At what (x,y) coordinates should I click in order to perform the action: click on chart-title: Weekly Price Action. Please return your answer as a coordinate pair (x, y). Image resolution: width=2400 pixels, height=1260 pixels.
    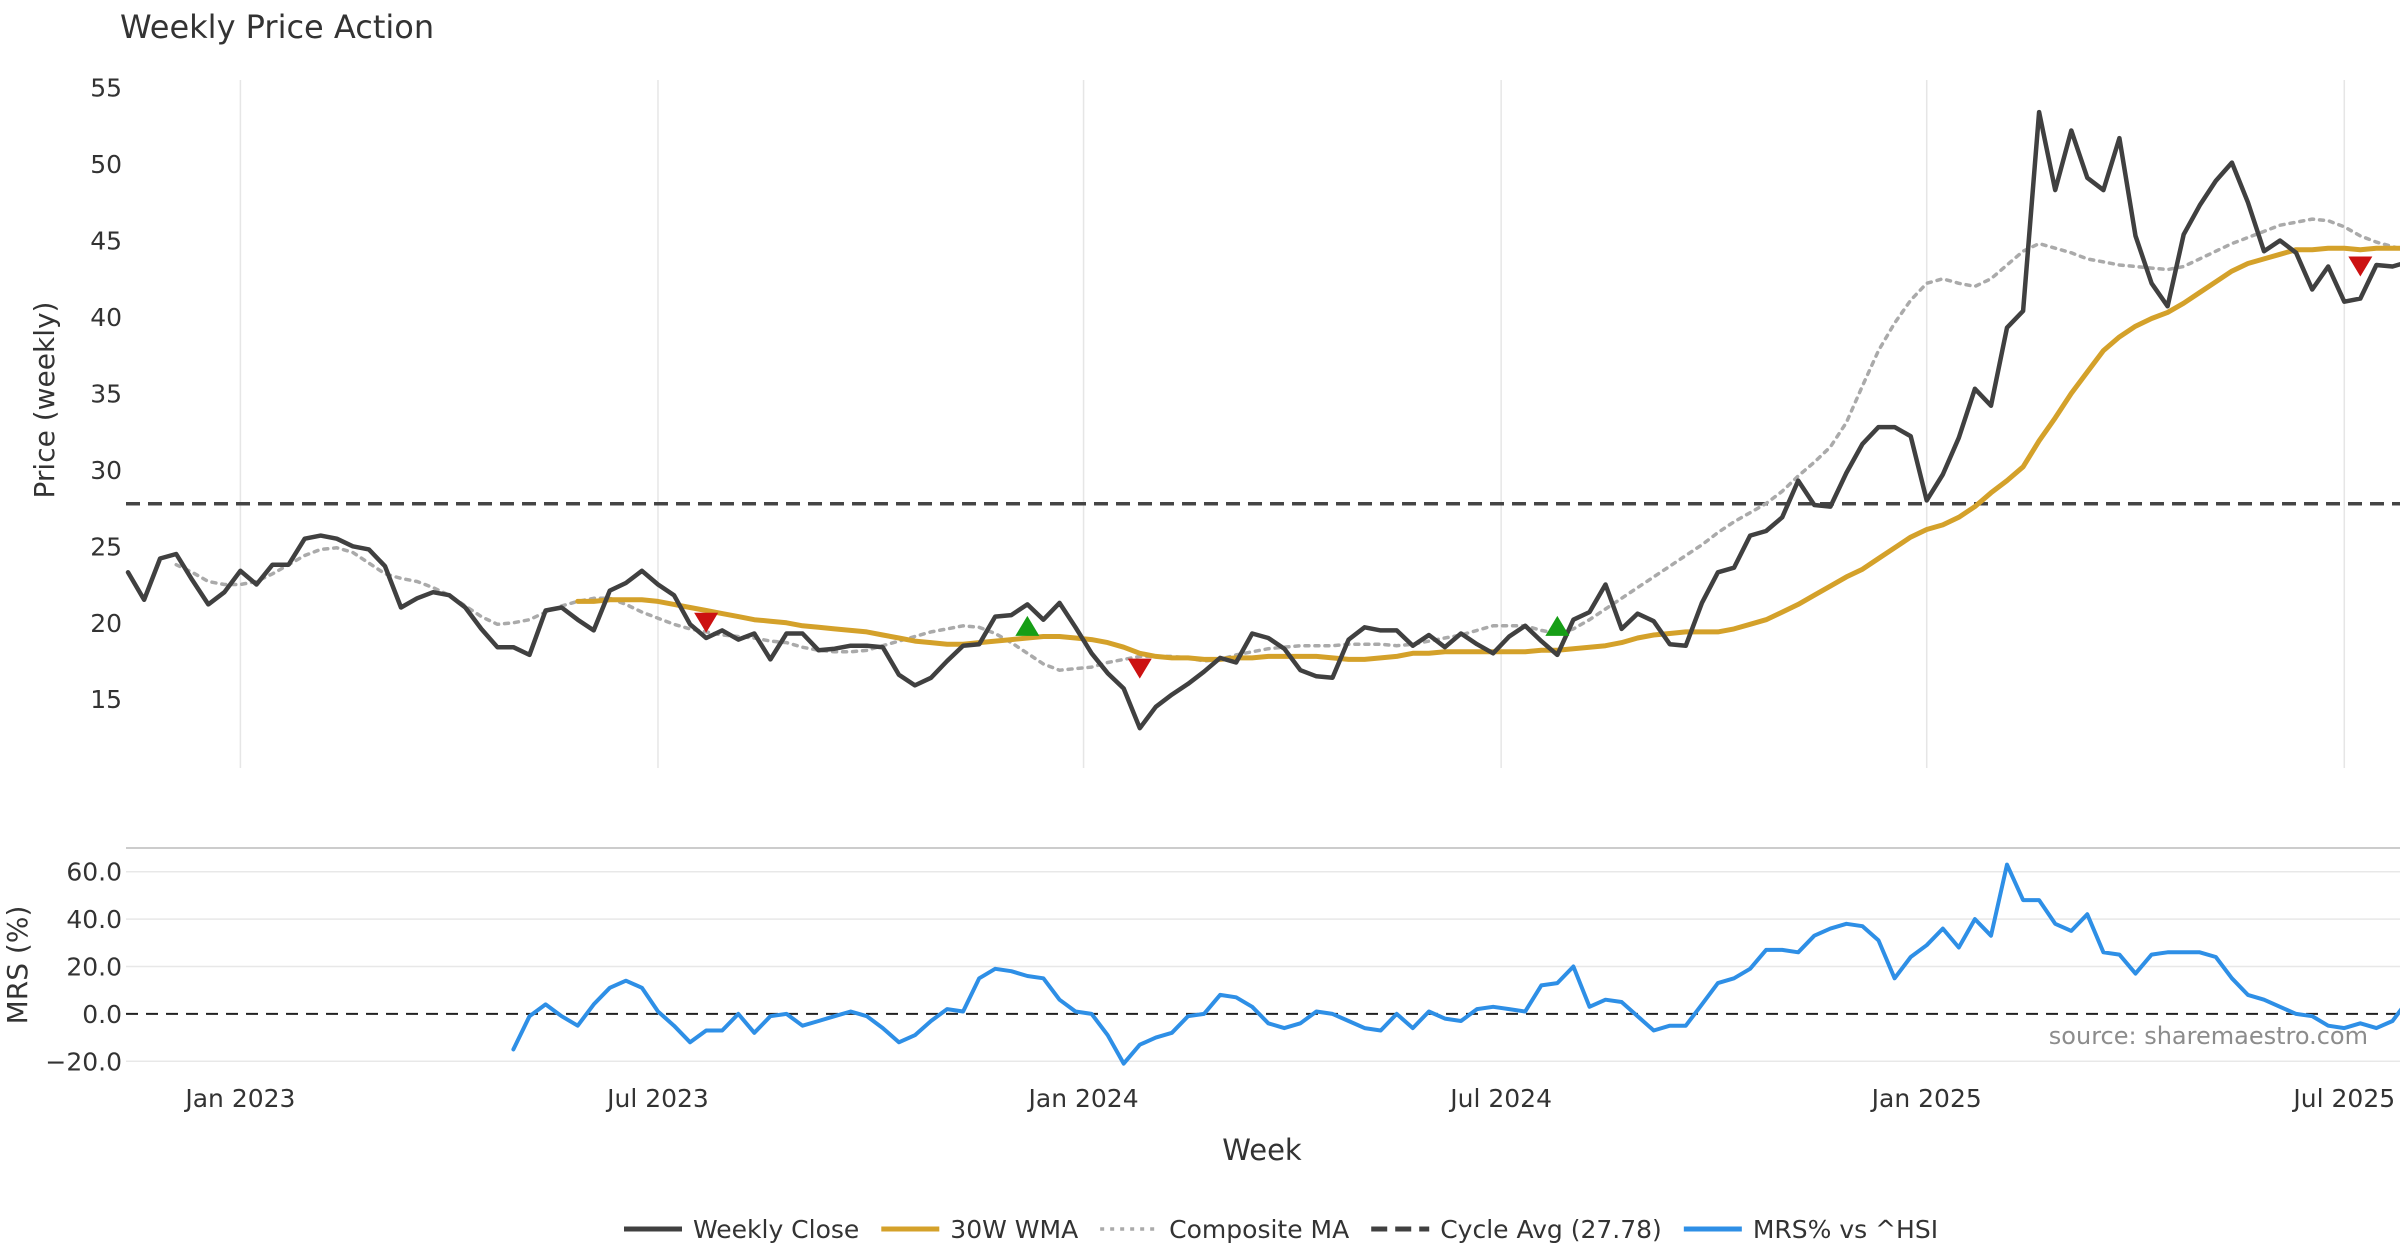
    Looking at the image, I should click on (277, 27).